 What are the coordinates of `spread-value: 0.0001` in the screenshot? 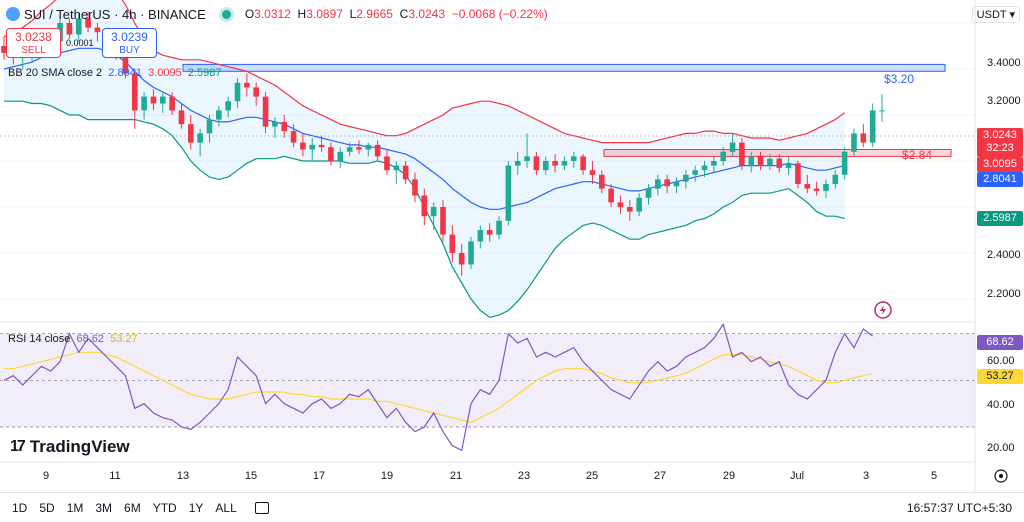 It's located at (80, 43).